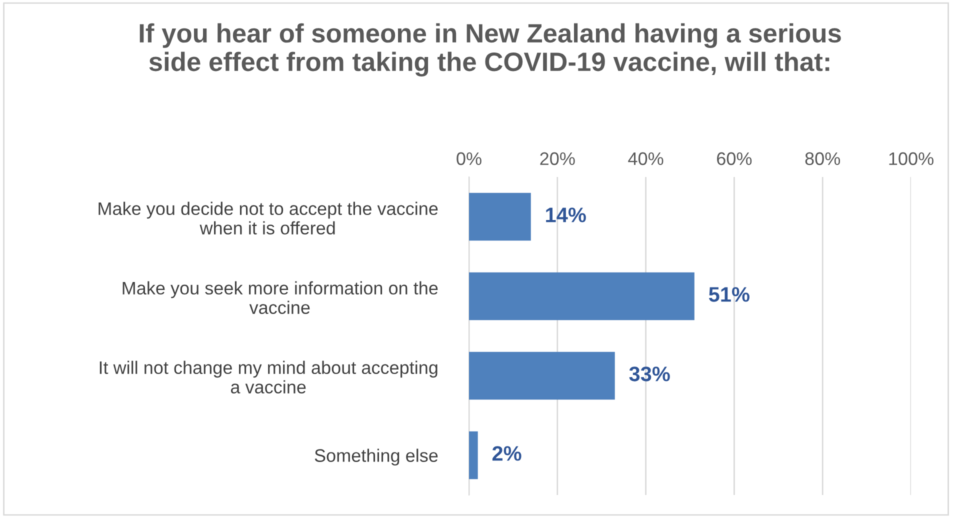 Image resolution: width=954 pixels, height=517 pixels. Describe the element at coordinates (822, 159) in the screenshot. I see `x-tick-label: 80%` at that location.